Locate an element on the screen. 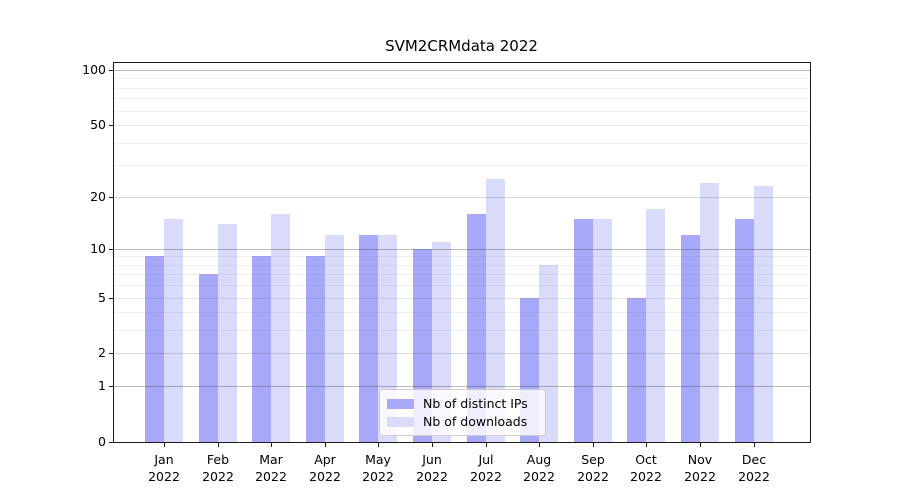 Image resolution: width=900 pixels, height=500 pixels. bar-downloads-oct is located at coordinates (655, 325).